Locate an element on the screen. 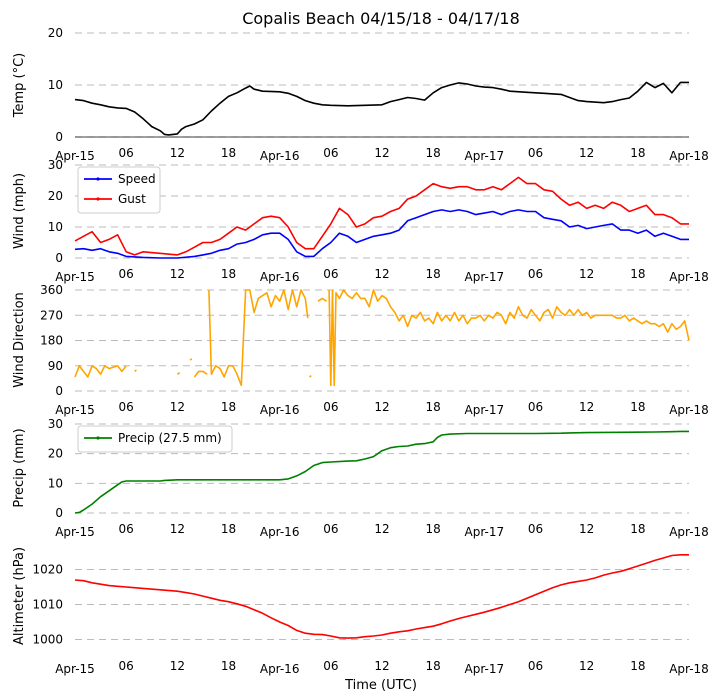  x-tick-label-temp: 18 is located at coordinates (228, 153).